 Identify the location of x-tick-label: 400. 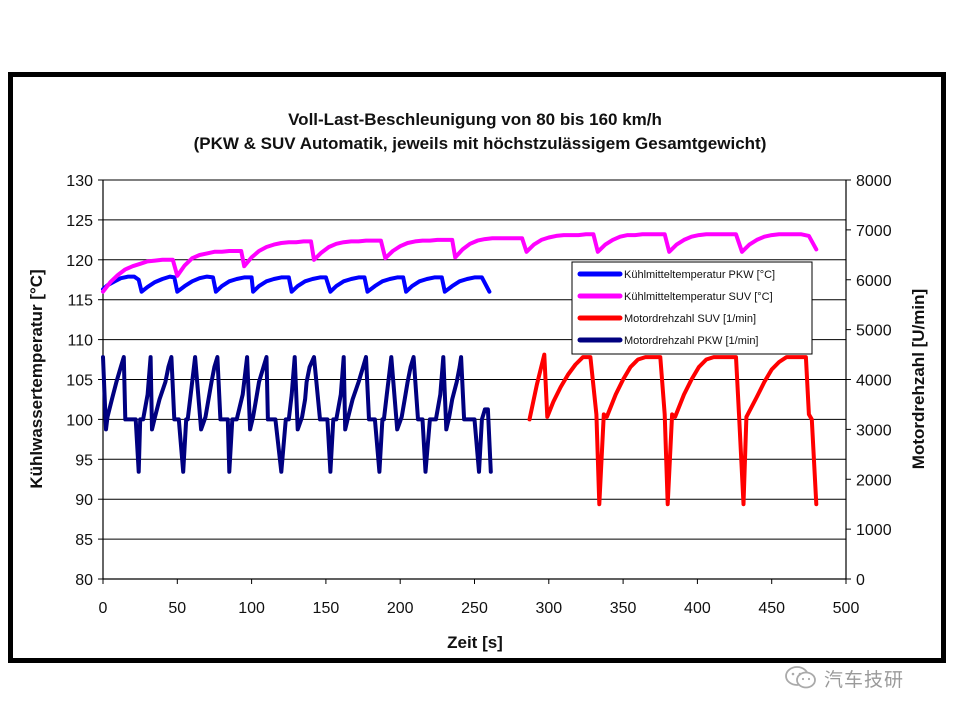
(697, 608).